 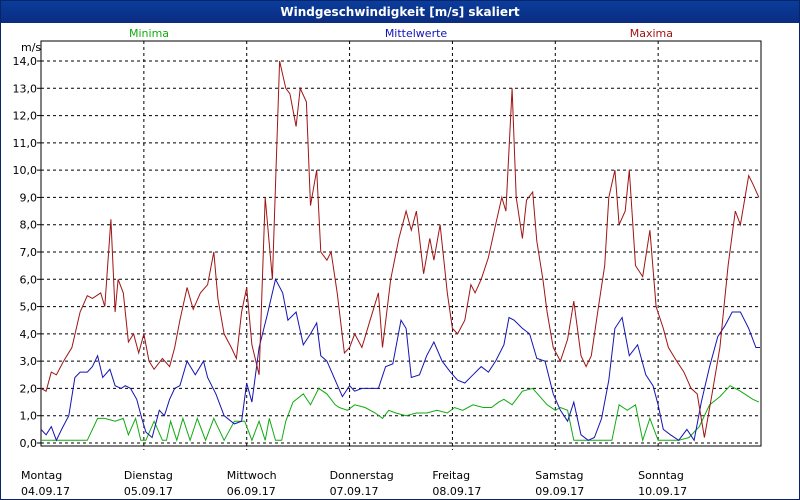 I want to click on y-tick-label: 2,0, so click(x=29, y=388).